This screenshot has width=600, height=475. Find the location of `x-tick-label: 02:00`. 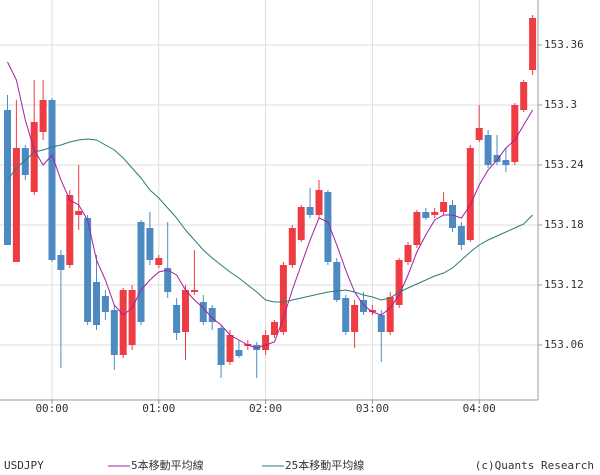

x-tick-label: 02:00 is located at coordinates (265, 408).